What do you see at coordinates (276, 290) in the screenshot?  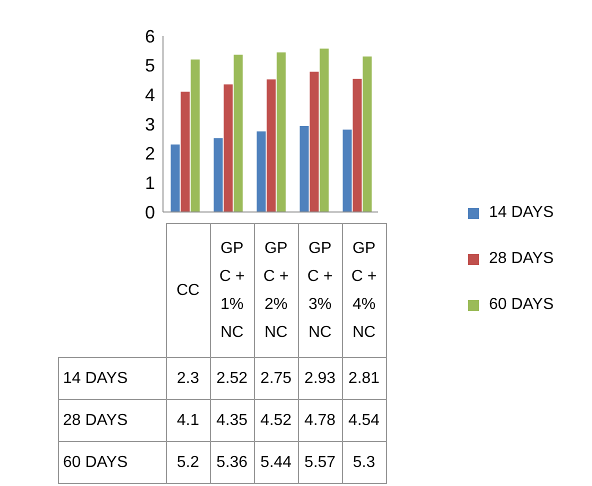 I see `x-tick-label: GP C + 2% NC` at bounding box center [276, 290].